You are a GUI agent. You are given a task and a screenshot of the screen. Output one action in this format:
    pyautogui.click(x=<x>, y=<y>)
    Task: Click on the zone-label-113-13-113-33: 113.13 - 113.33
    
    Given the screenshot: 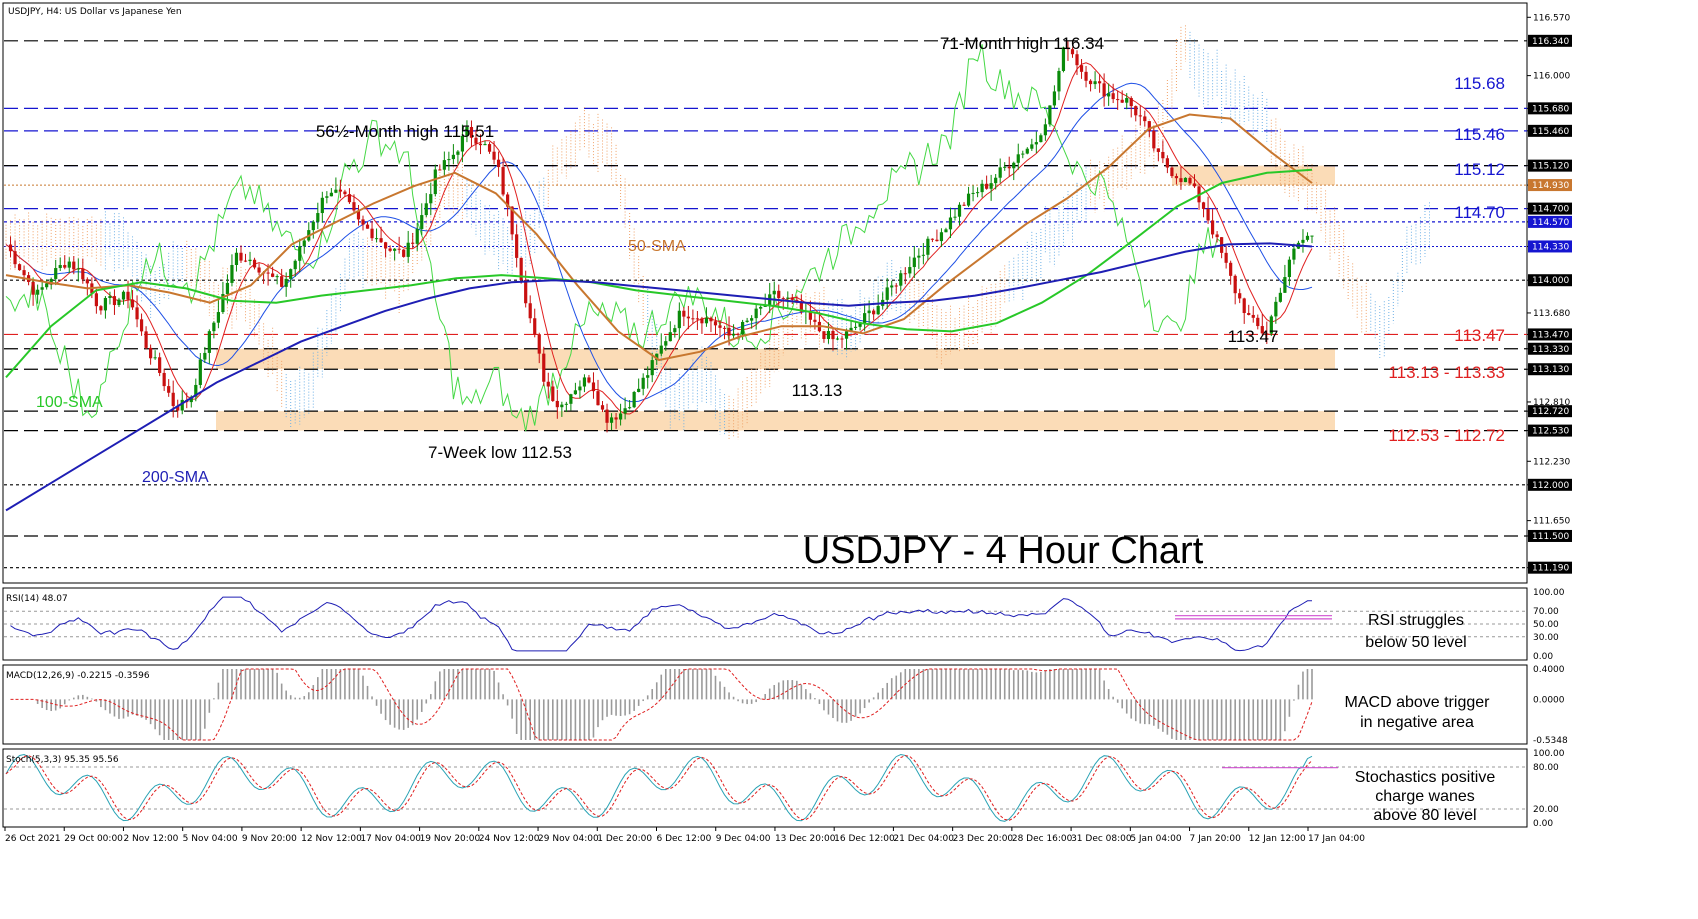 What is the action you would take?
    pyautogui.click(x=1446, y=372)
    